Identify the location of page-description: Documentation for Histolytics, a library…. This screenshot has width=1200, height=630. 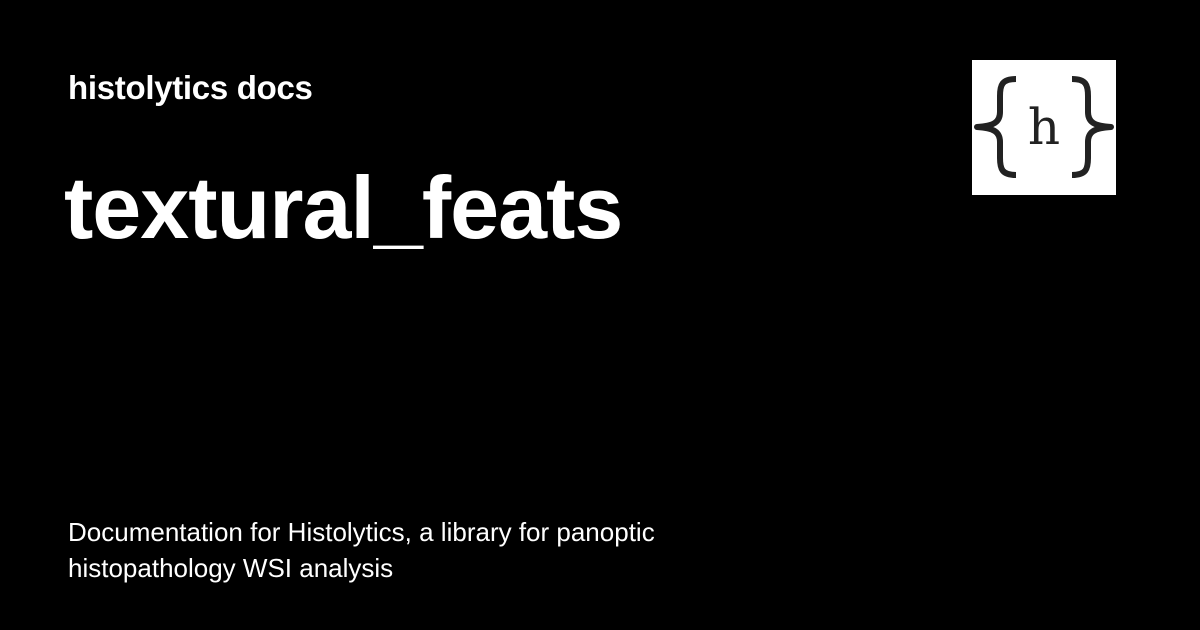
(361, 550).